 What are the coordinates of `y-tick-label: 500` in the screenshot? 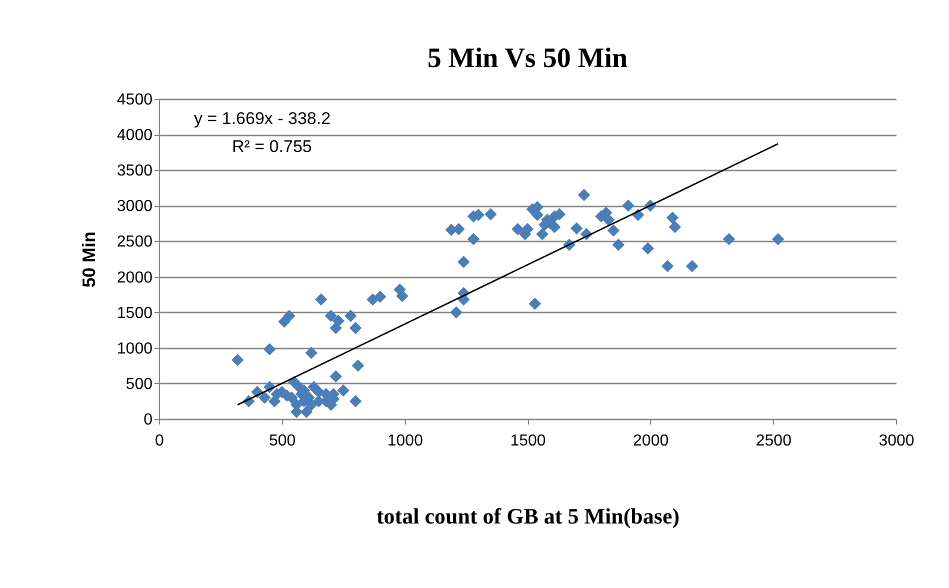 It's located at (139, 384).